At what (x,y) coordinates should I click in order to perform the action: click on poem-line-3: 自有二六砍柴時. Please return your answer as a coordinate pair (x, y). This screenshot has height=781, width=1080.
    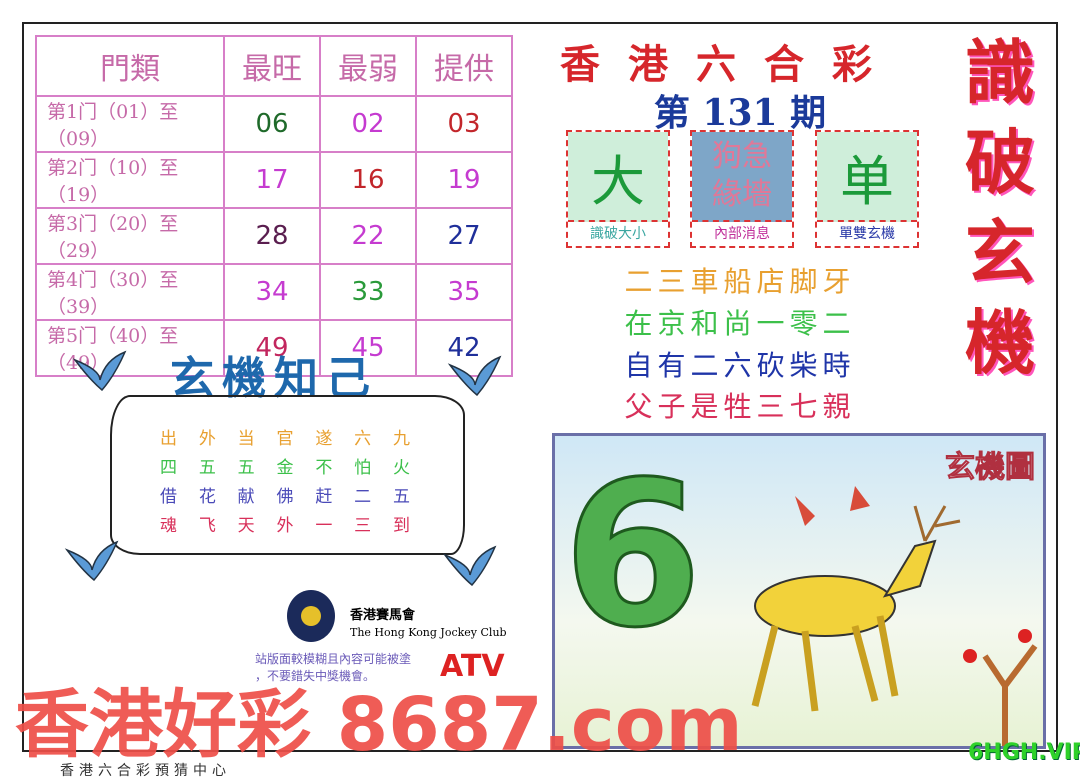
    Looking at the image, I should click on (740, 365).